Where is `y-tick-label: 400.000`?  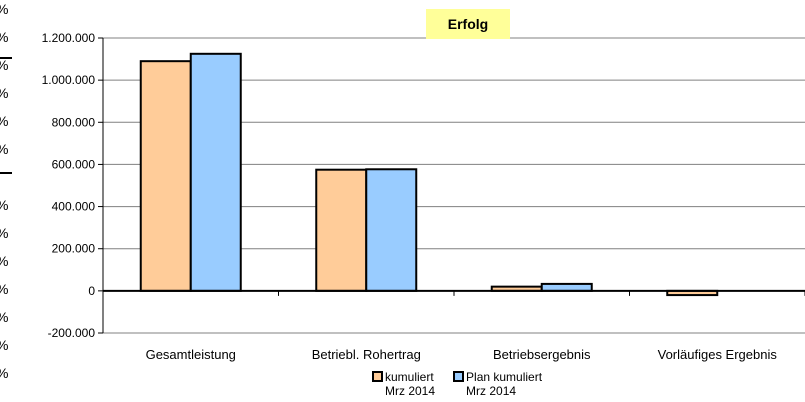 y-tick-label: 400.000 is located at coordinates (74, 207).